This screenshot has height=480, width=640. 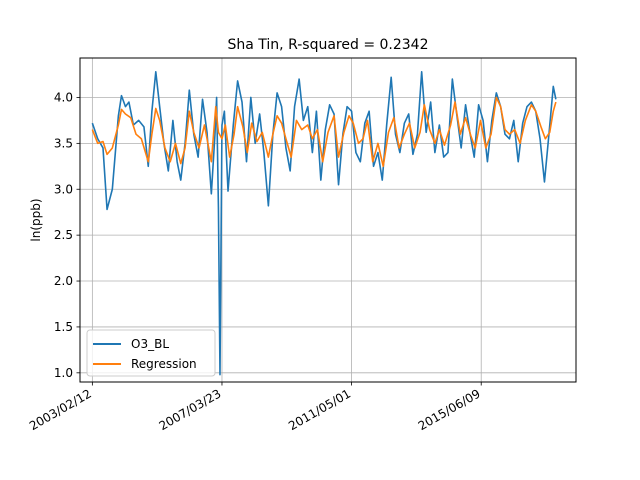 I want to click on legend-label-regression: Regression, so click(x=164, y=364).